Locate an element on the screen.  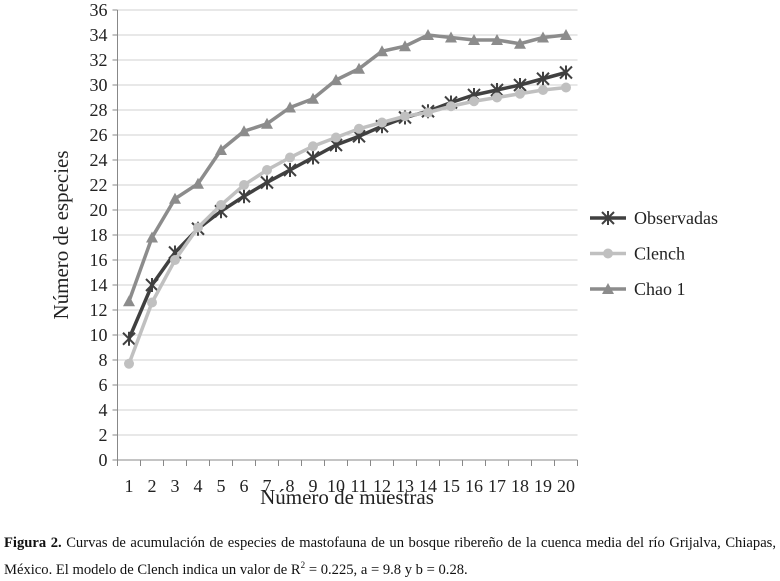
x-tick-label: 9 is located at coordinates (313, 486).